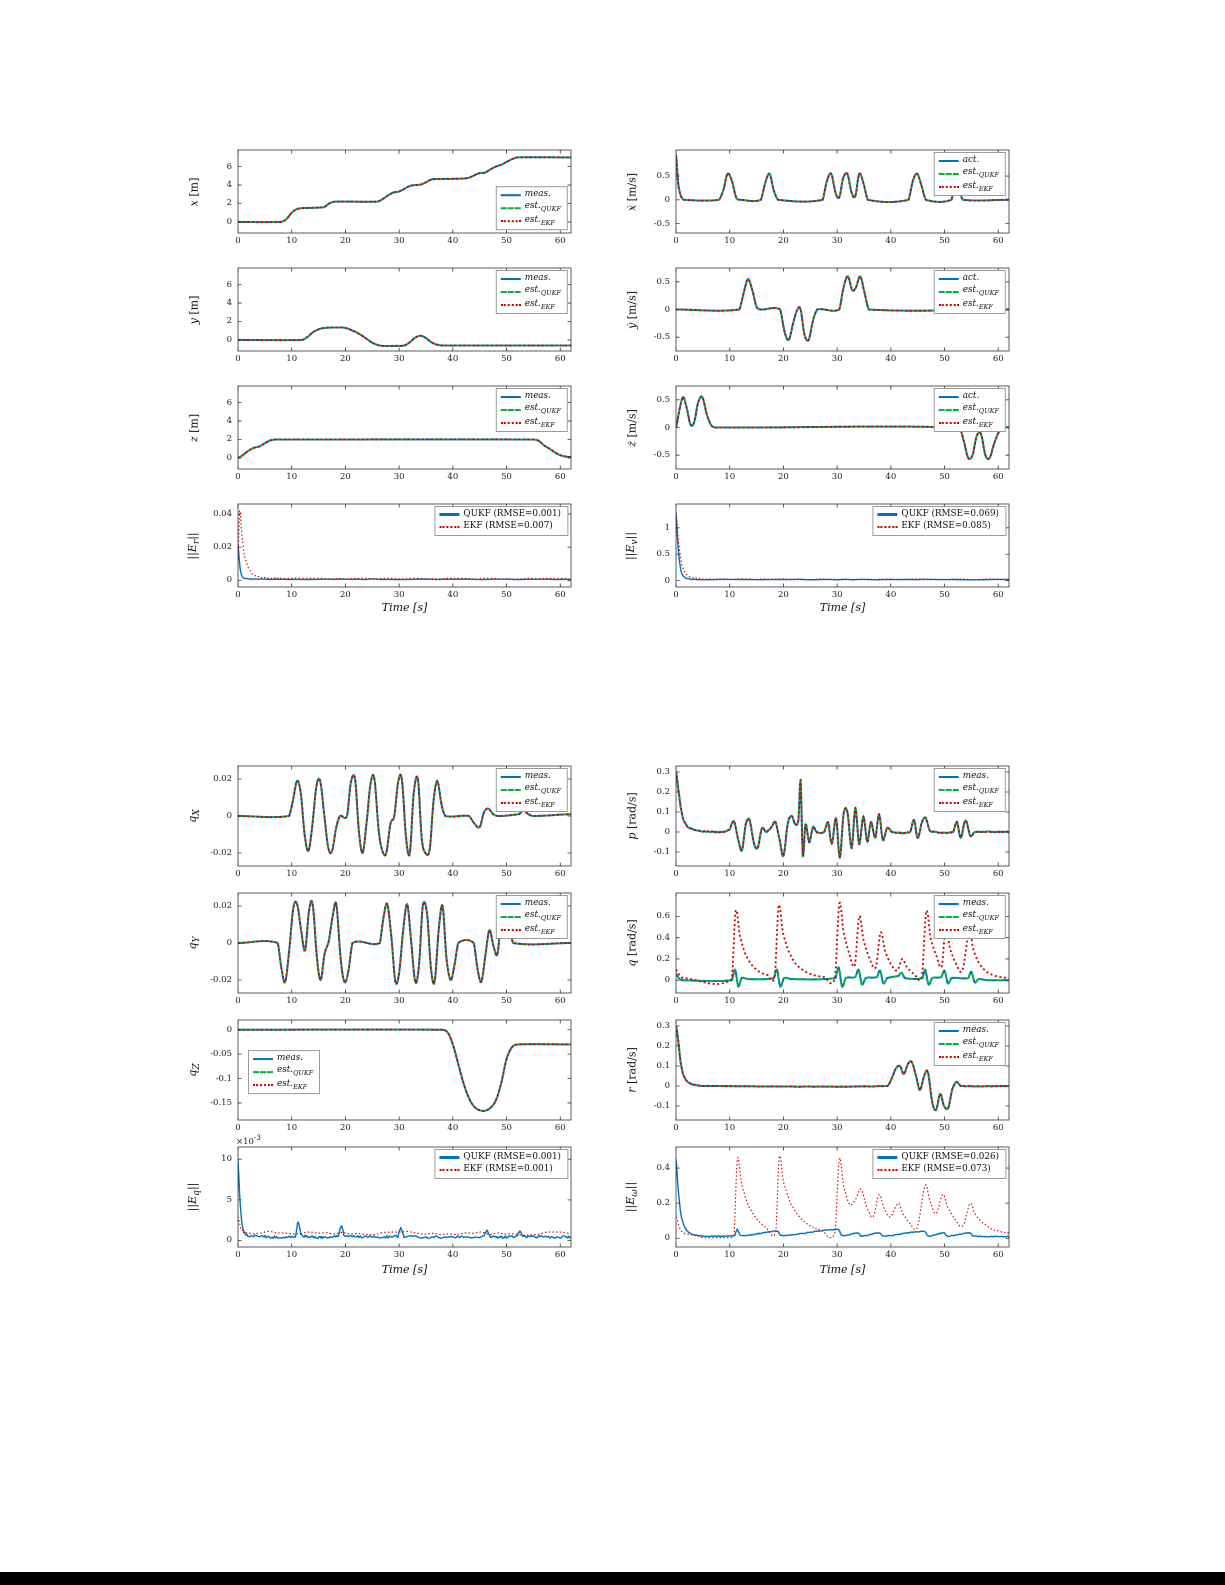  What do you see at coordinates (229, 185) in the screenshot?
I see `y-tick-label: 4` at bounding box center [229, 185].